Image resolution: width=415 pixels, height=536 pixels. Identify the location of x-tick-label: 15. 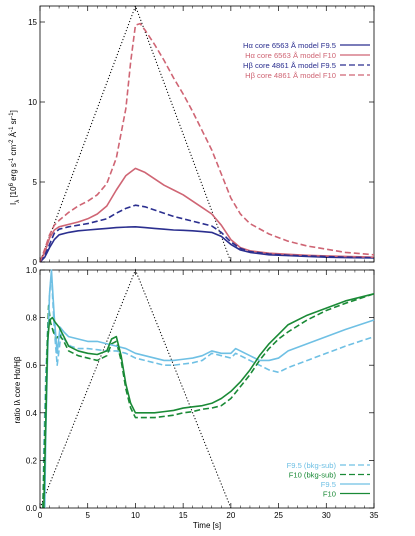
(183, 515).